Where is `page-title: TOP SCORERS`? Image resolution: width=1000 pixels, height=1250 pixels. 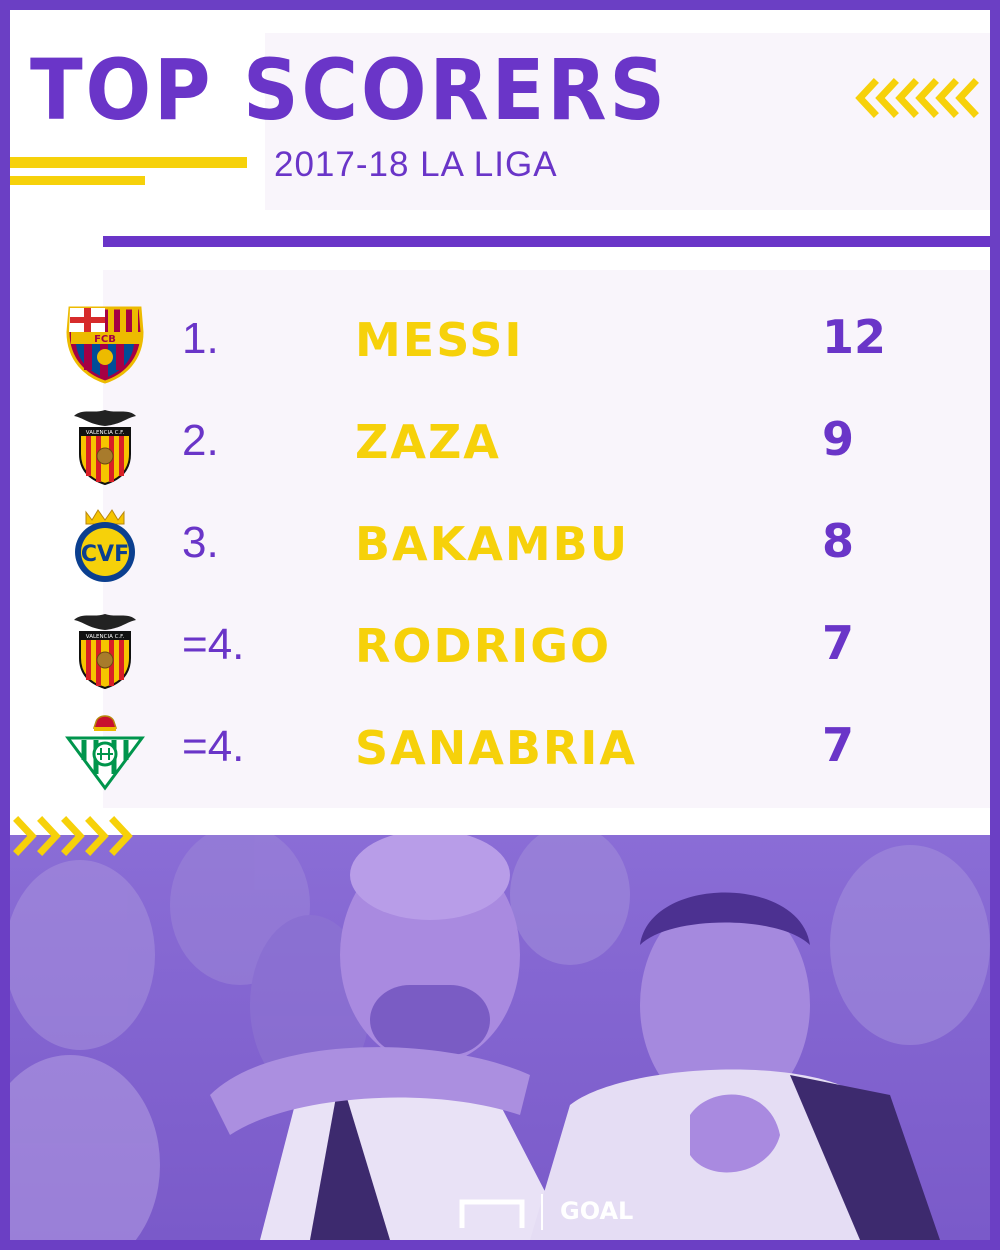 page-title: TOP SCORERS is located at coordinates (349, 90).